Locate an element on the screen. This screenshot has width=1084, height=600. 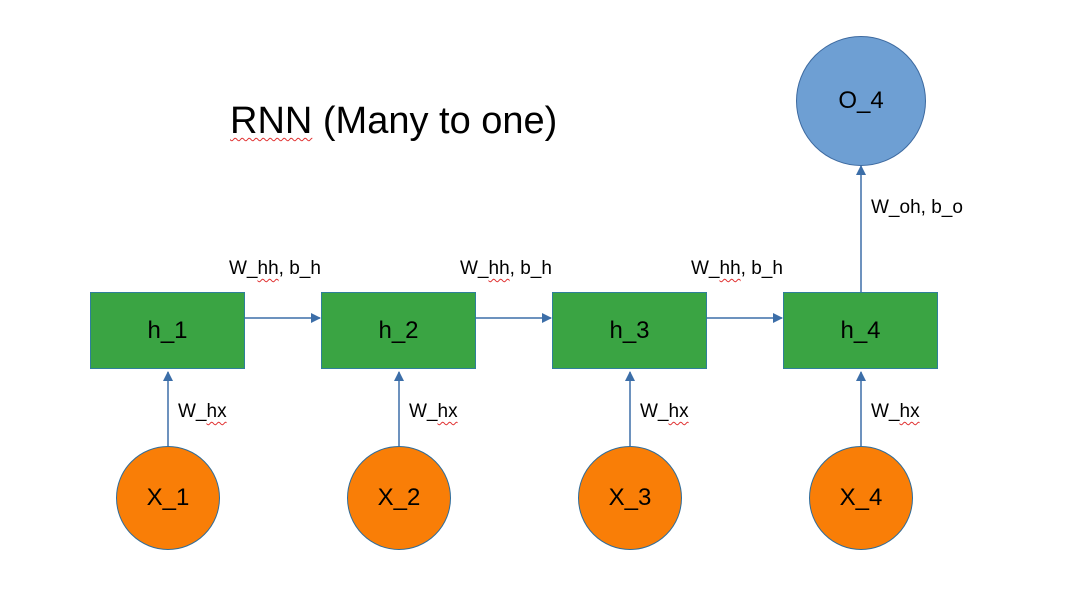
hidden-node-label: h_1 is located at coordinates (167, 330).